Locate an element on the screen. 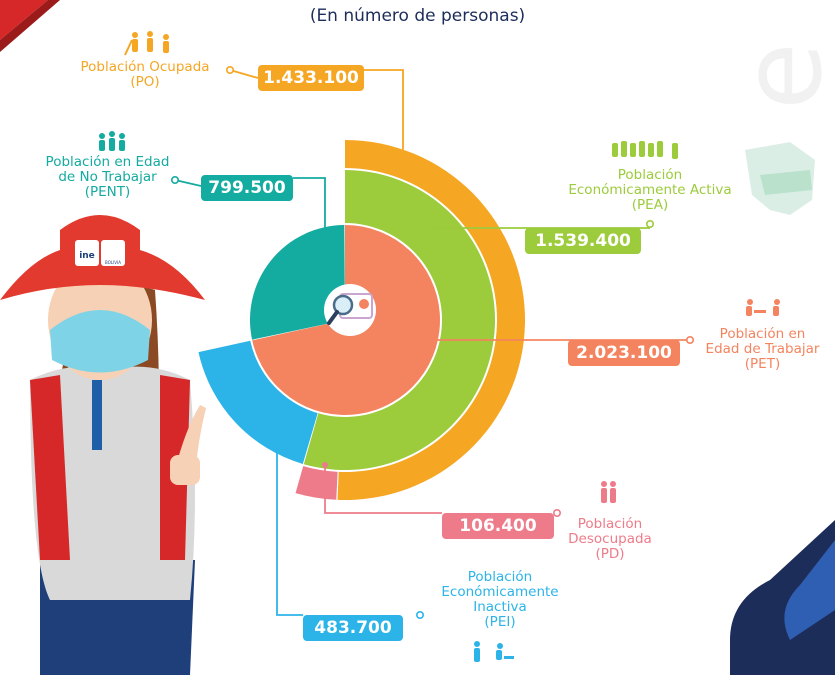 The height and width of the screenshot is (675, 835). label-pd-line3: (PD) is located at coordinates (610, 554).